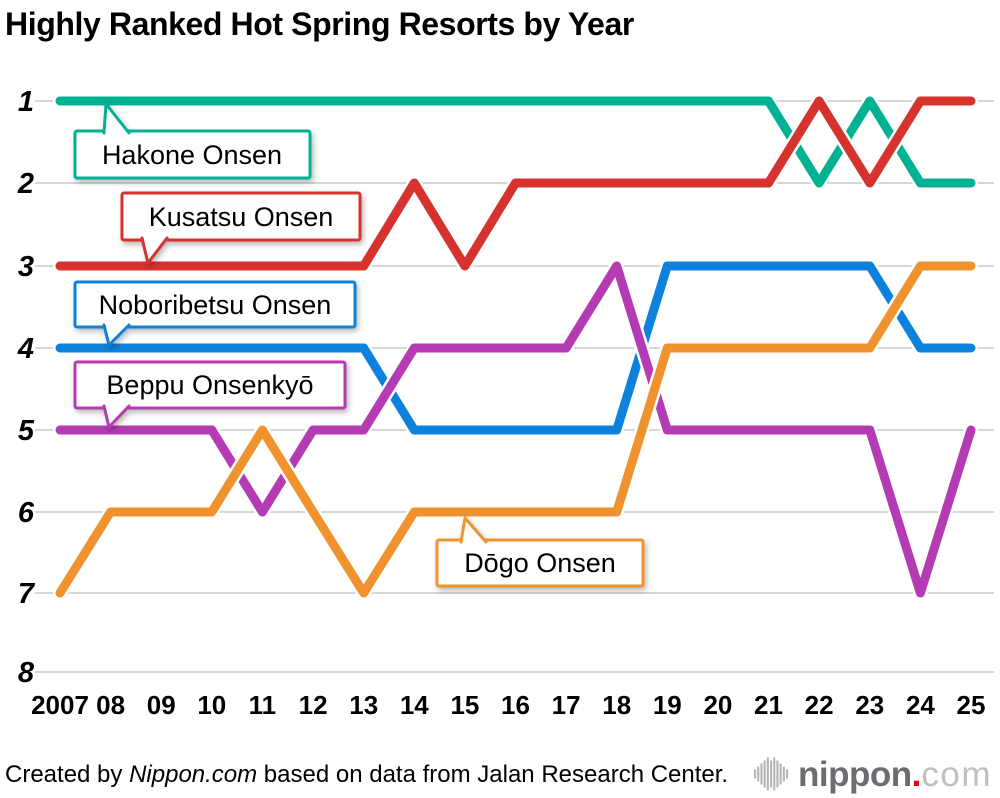 The width and height of the screenshot is (1000, 798). I want to click on logo-brand-text: nippon, so click(855, 774).